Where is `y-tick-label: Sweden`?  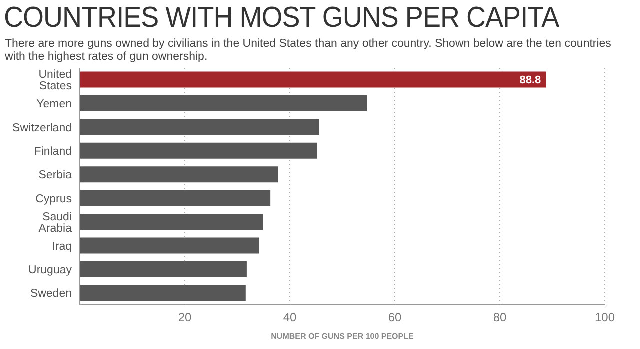
y-tick-label: Sweden is located at coordinates (51, 294).